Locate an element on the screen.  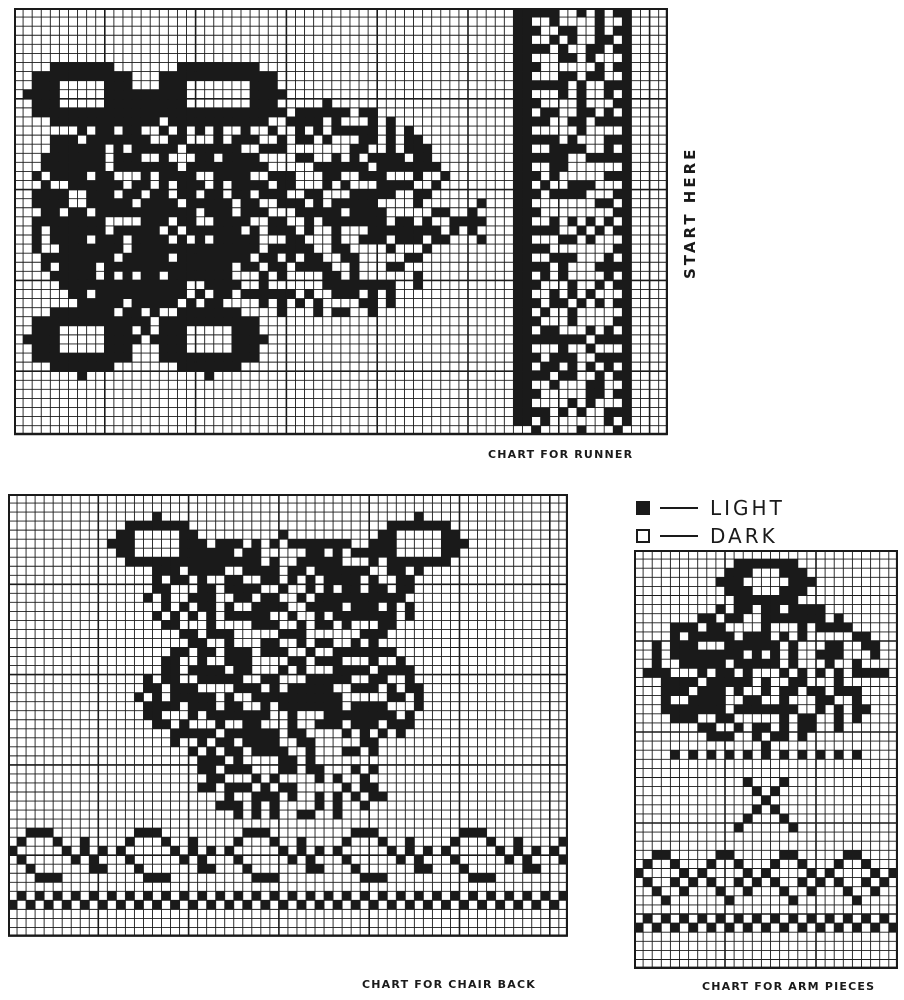
start-here-label: START HERE is located at coordinates (690, 219).